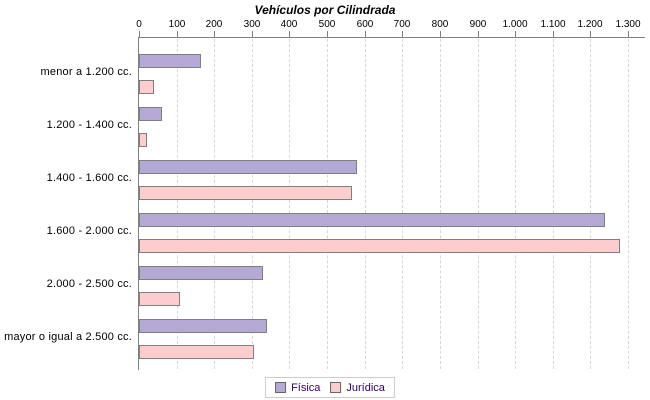 This screenshot has height=400, width=650. I want to click on legend-item: Física, so click(297, 388).